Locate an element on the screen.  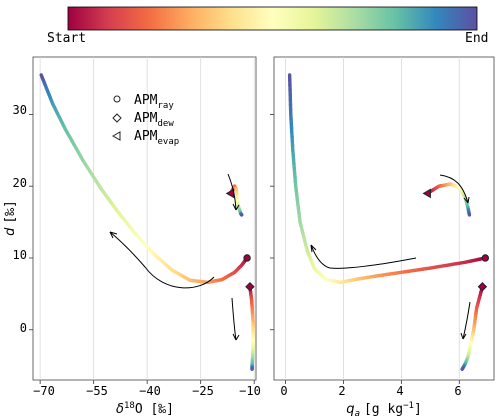
colorbar: Start End is located at coordinates (267, 26).